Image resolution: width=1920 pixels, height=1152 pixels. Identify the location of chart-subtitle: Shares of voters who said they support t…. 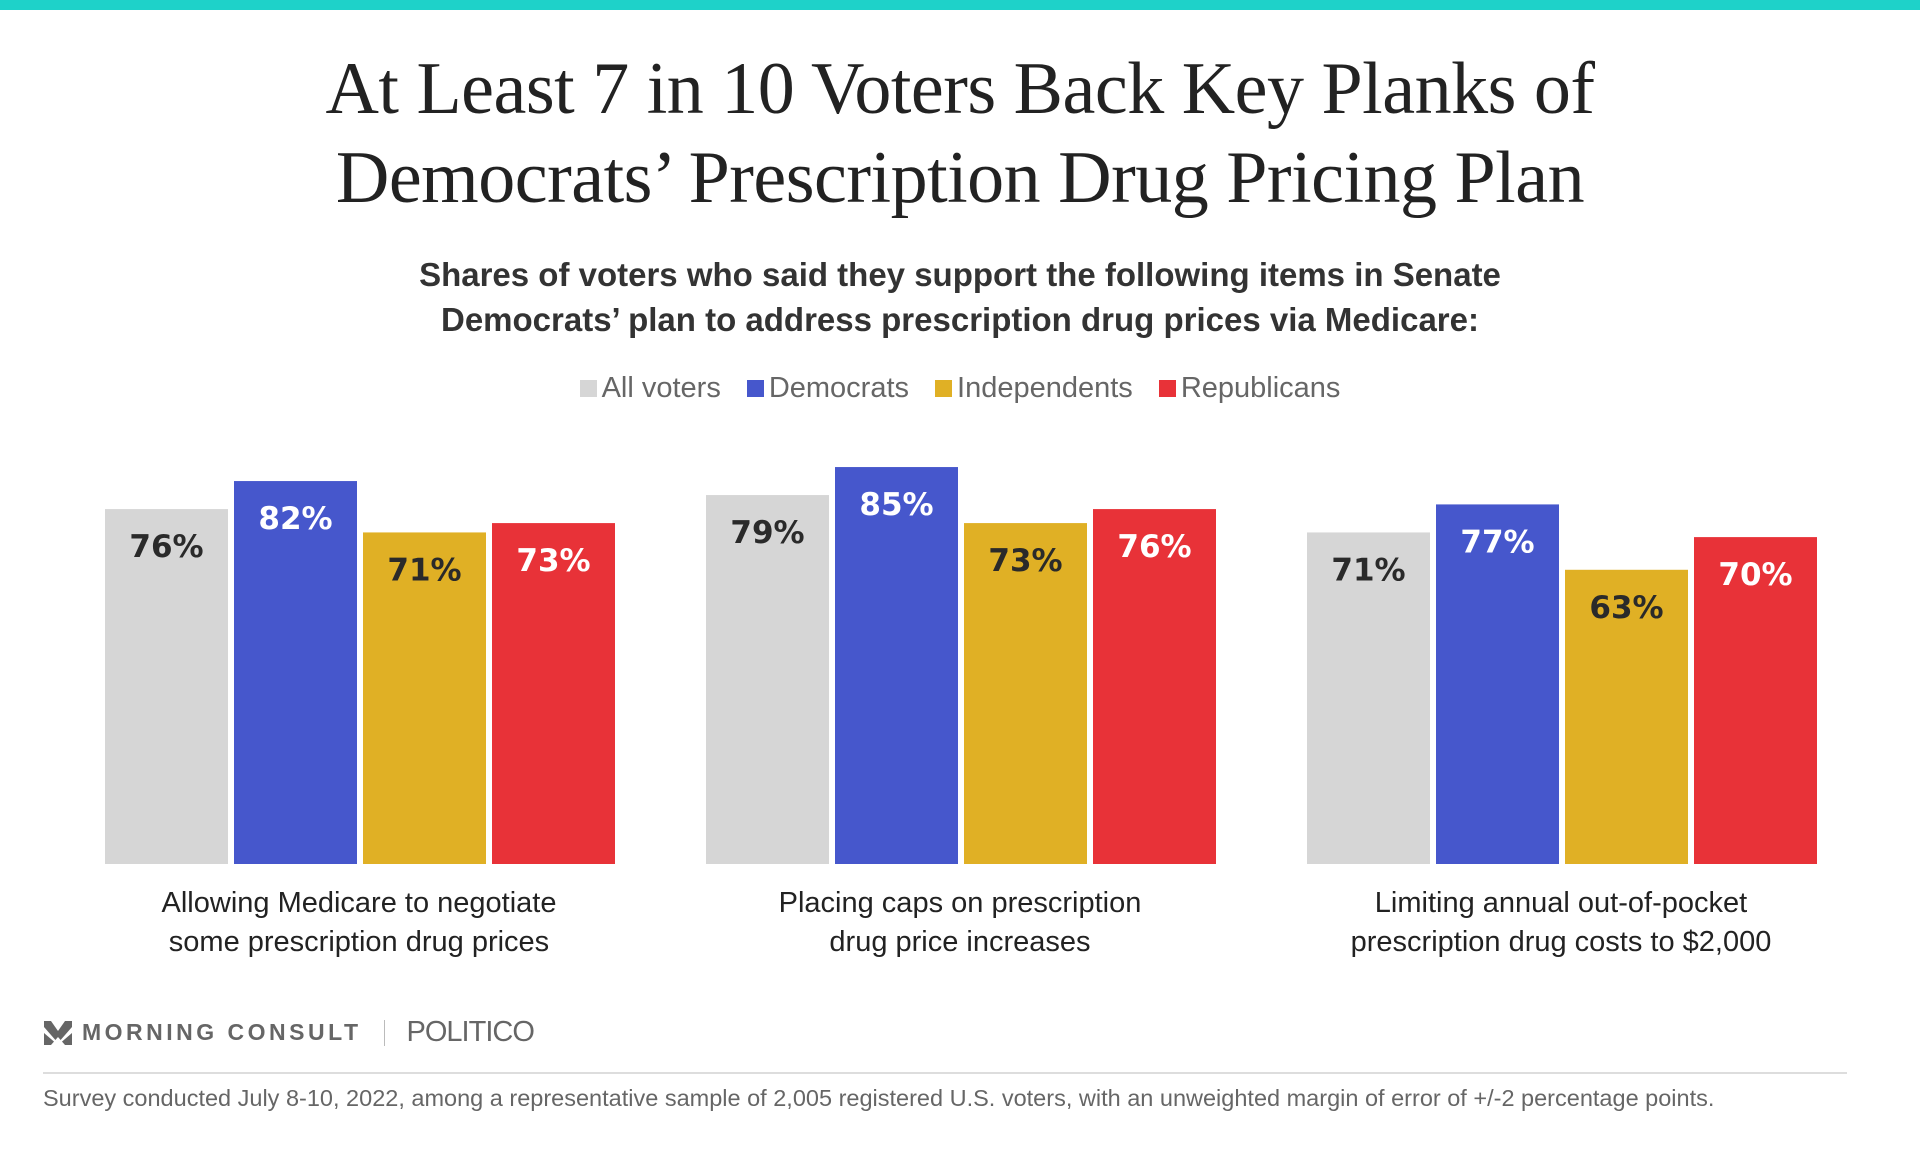
(960, 297).